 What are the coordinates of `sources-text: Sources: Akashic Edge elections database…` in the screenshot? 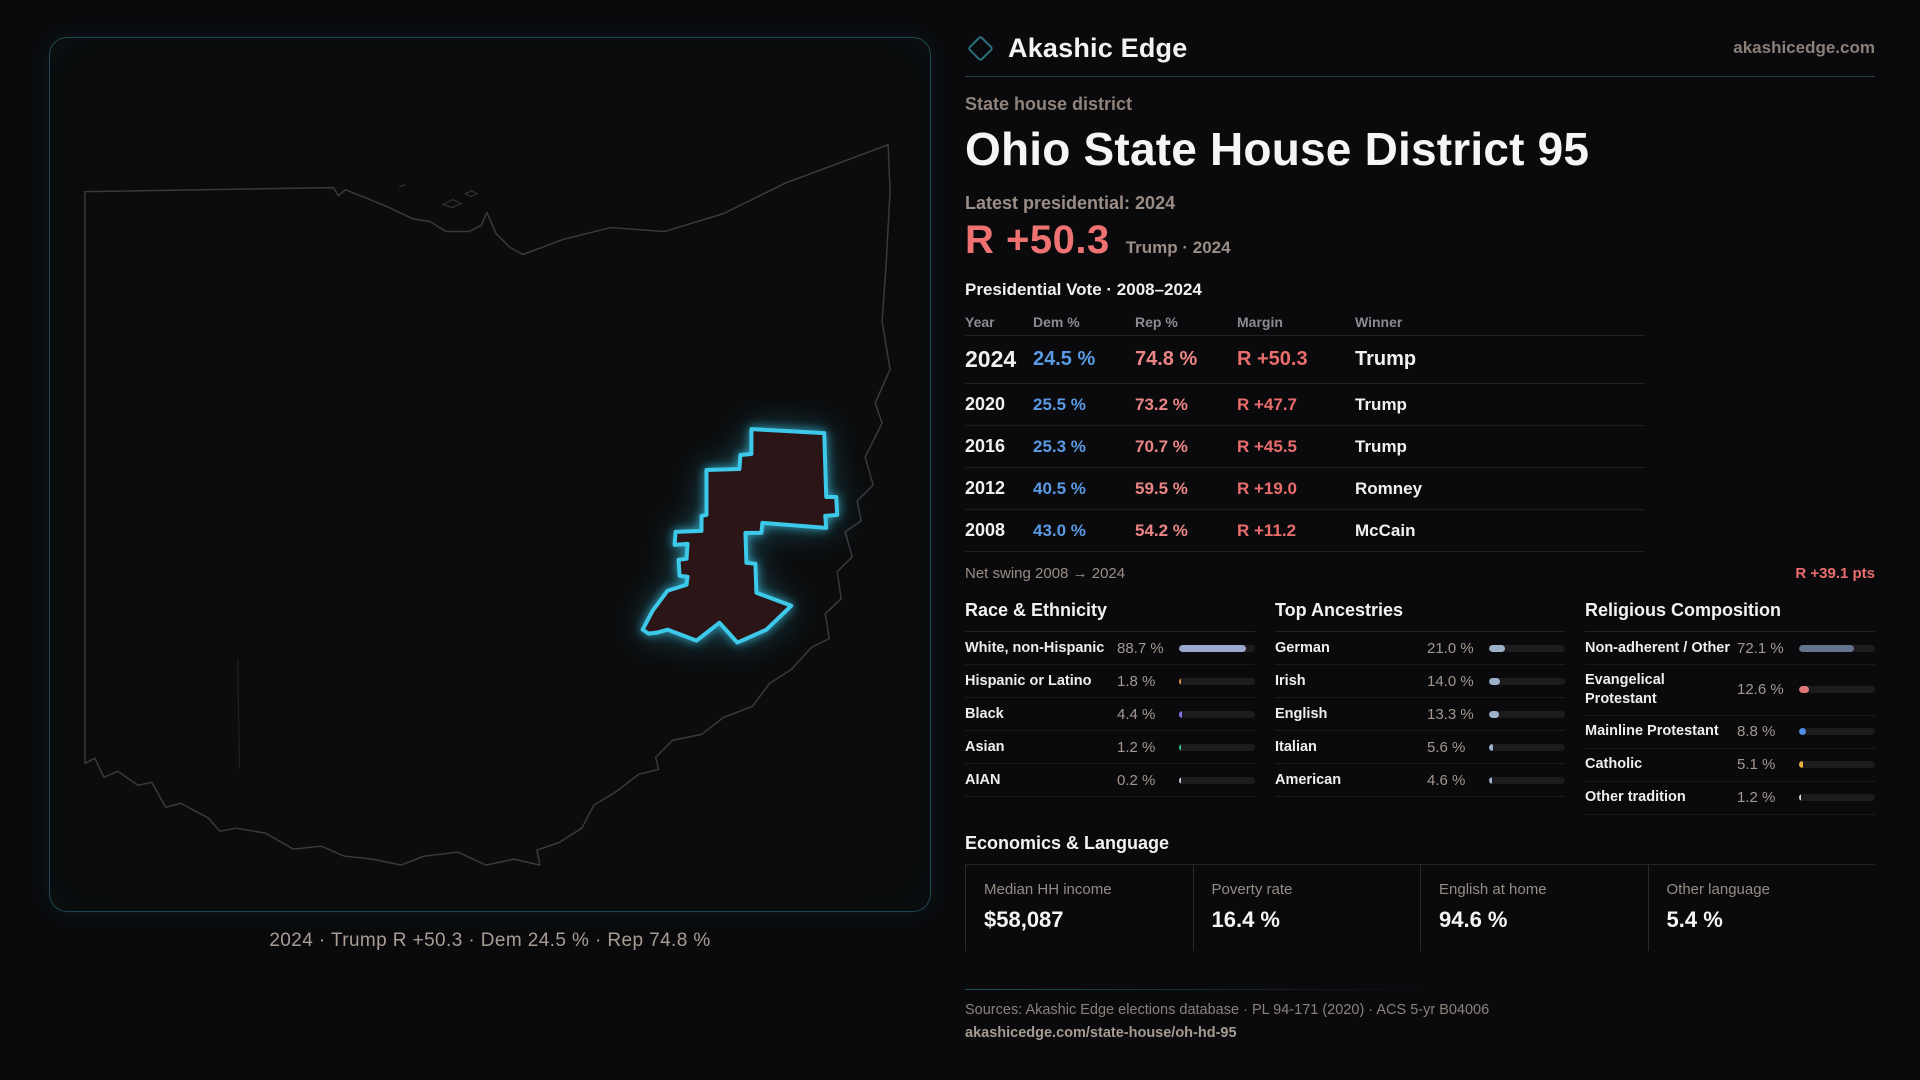 It's located at (1227, 1009).